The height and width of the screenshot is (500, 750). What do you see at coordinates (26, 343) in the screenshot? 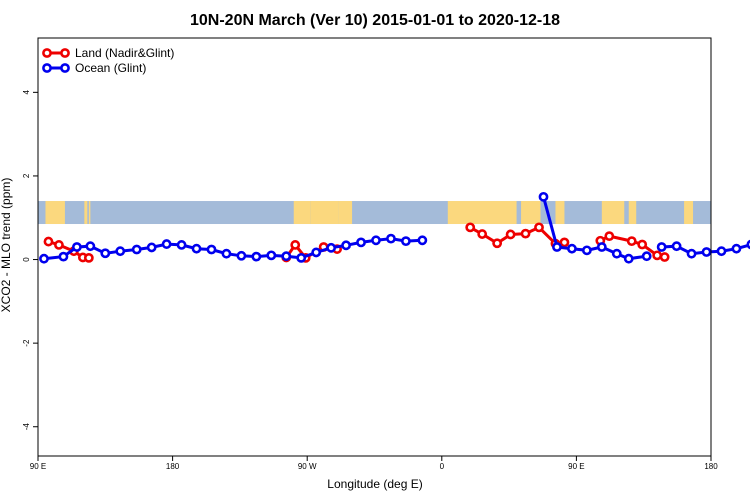
I see `y-tick-label: -2` at bounding box center [26, 343].